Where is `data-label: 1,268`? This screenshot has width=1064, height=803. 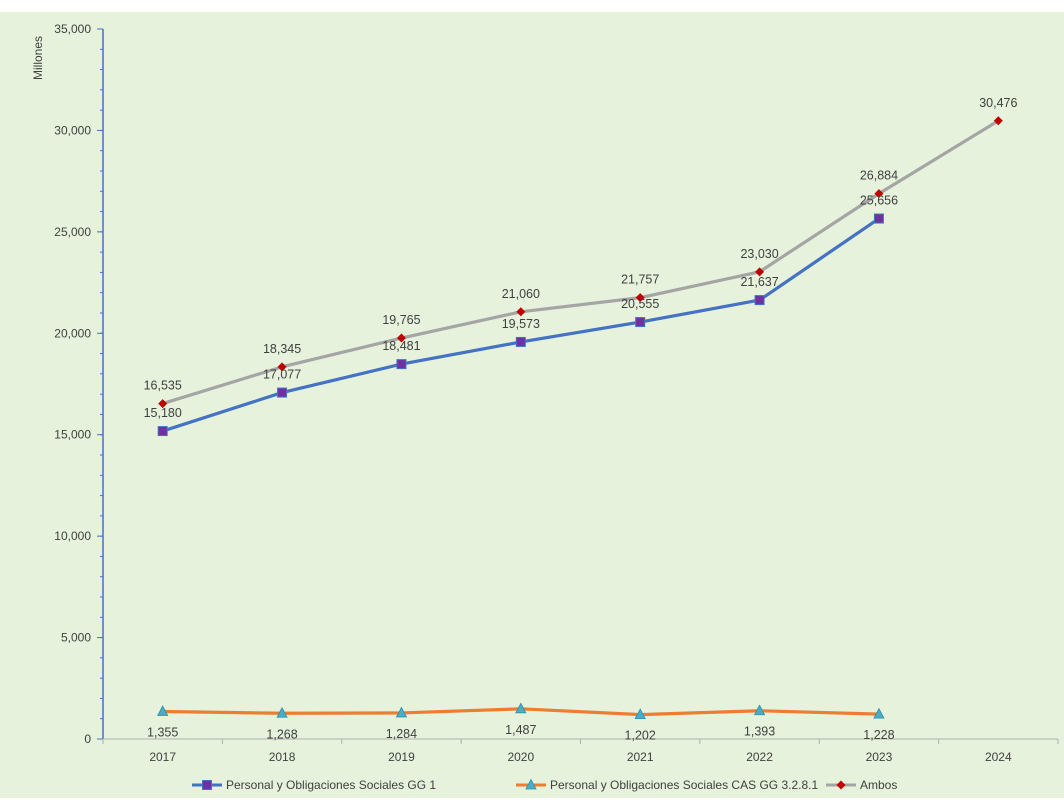 data-label: 1,268 is located at coordinates (281, 734).